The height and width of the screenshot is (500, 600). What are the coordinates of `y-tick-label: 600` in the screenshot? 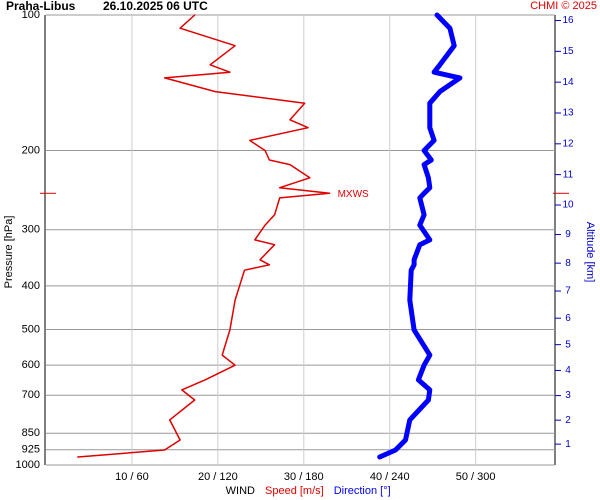 It's located at (31, 365).